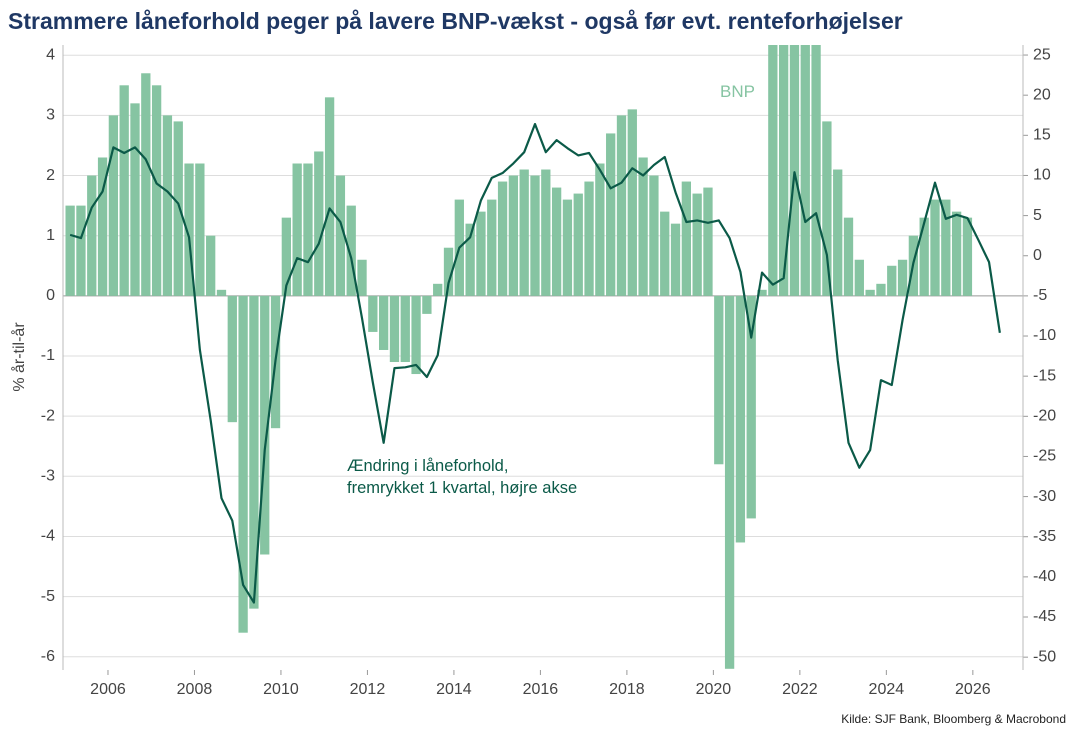 Image resolution: width=1080 pixels, height=743 pixels. Describe the element at coordinates (1044, 616) in the screenshot. I see `y2-tick-label: -45` at that location.